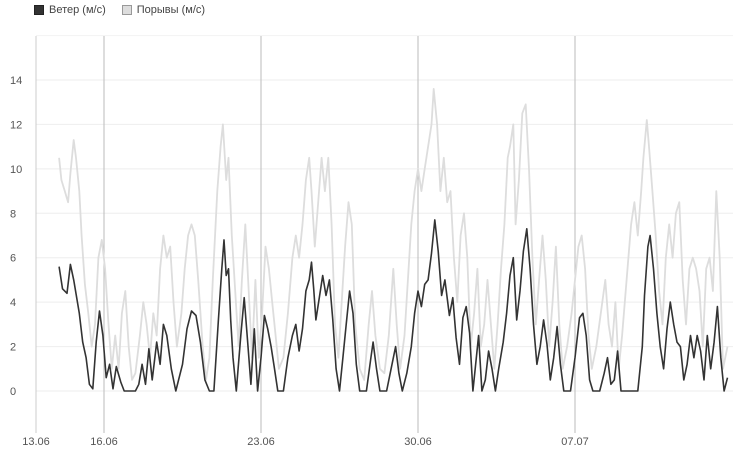 Image resolution: width=733 pixels, height=451 pixels. Describe the element at coordinates (13, 214) in the screenshot. I see `y-tick-label: 8` at that location.